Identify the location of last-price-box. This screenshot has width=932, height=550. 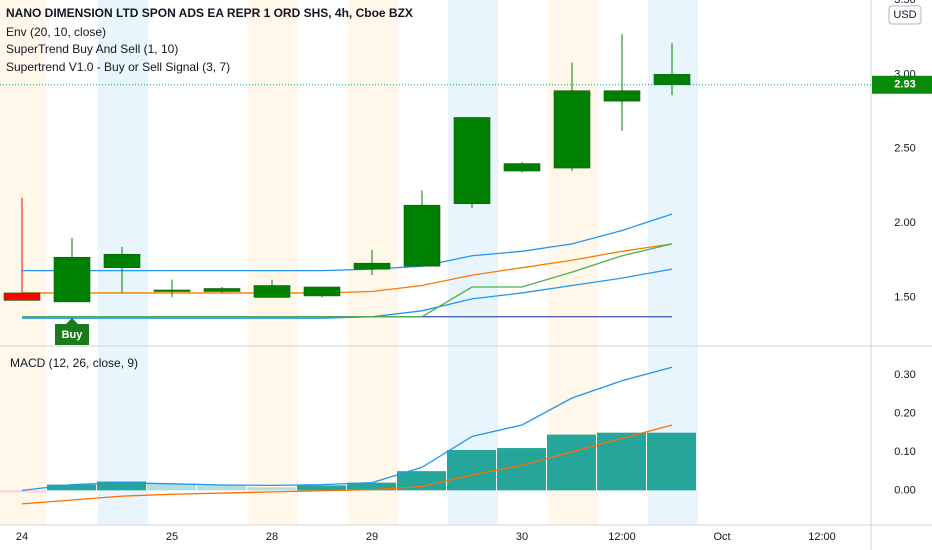
(902, 84).